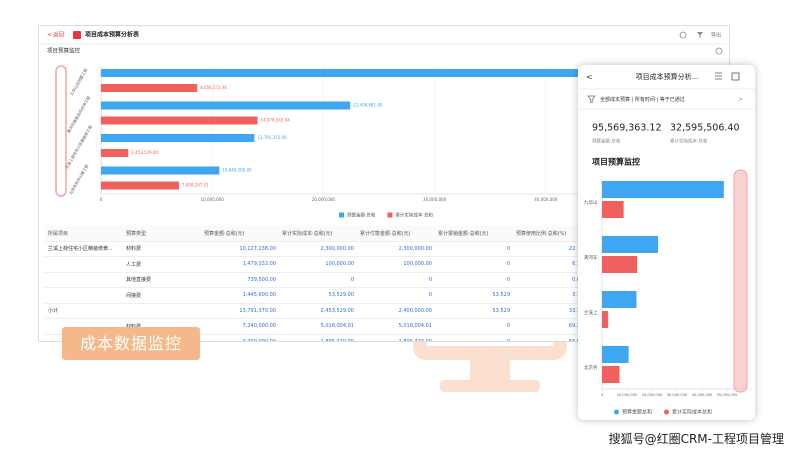 The height and width of the screenshot is (459, 792). I want to click on total-cost: 32,595,506.40, so click(705, 128).